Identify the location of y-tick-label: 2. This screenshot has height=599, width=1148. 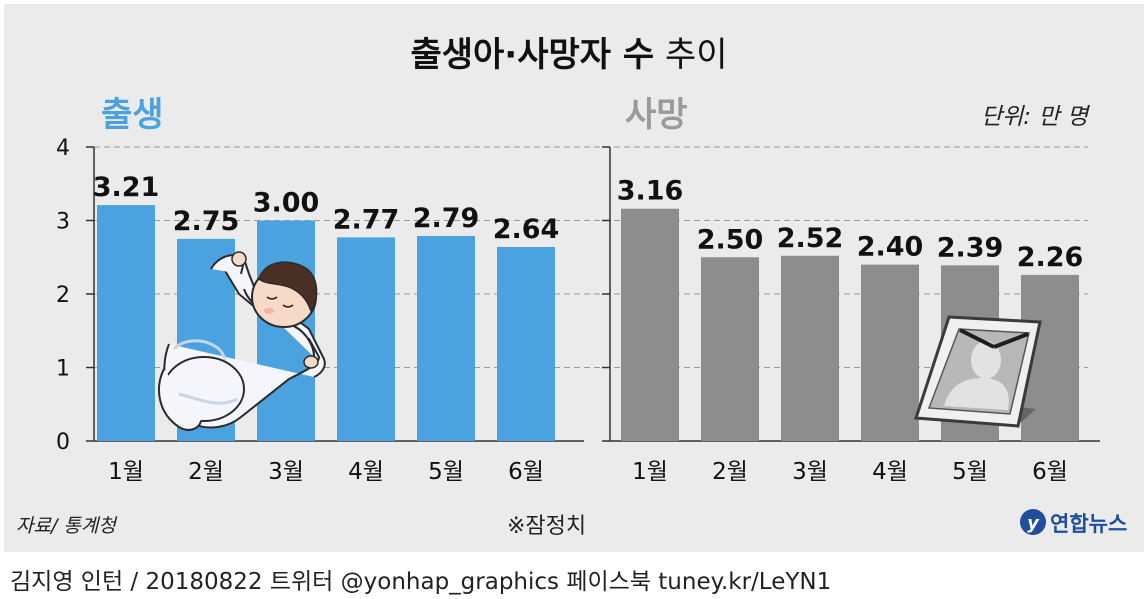
(63, 295).